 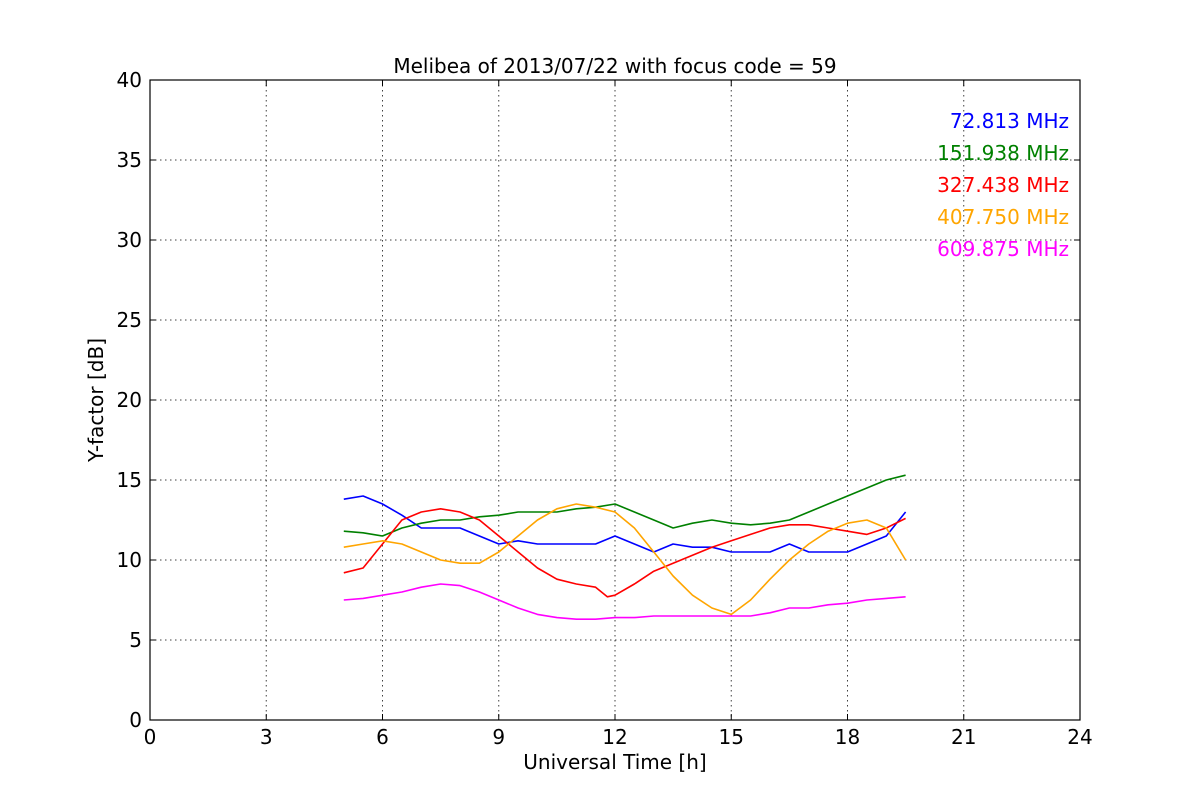 I want to click on legend-entry-327-438-mhz: 327.438 MHz, so click(x=1003, y=185).